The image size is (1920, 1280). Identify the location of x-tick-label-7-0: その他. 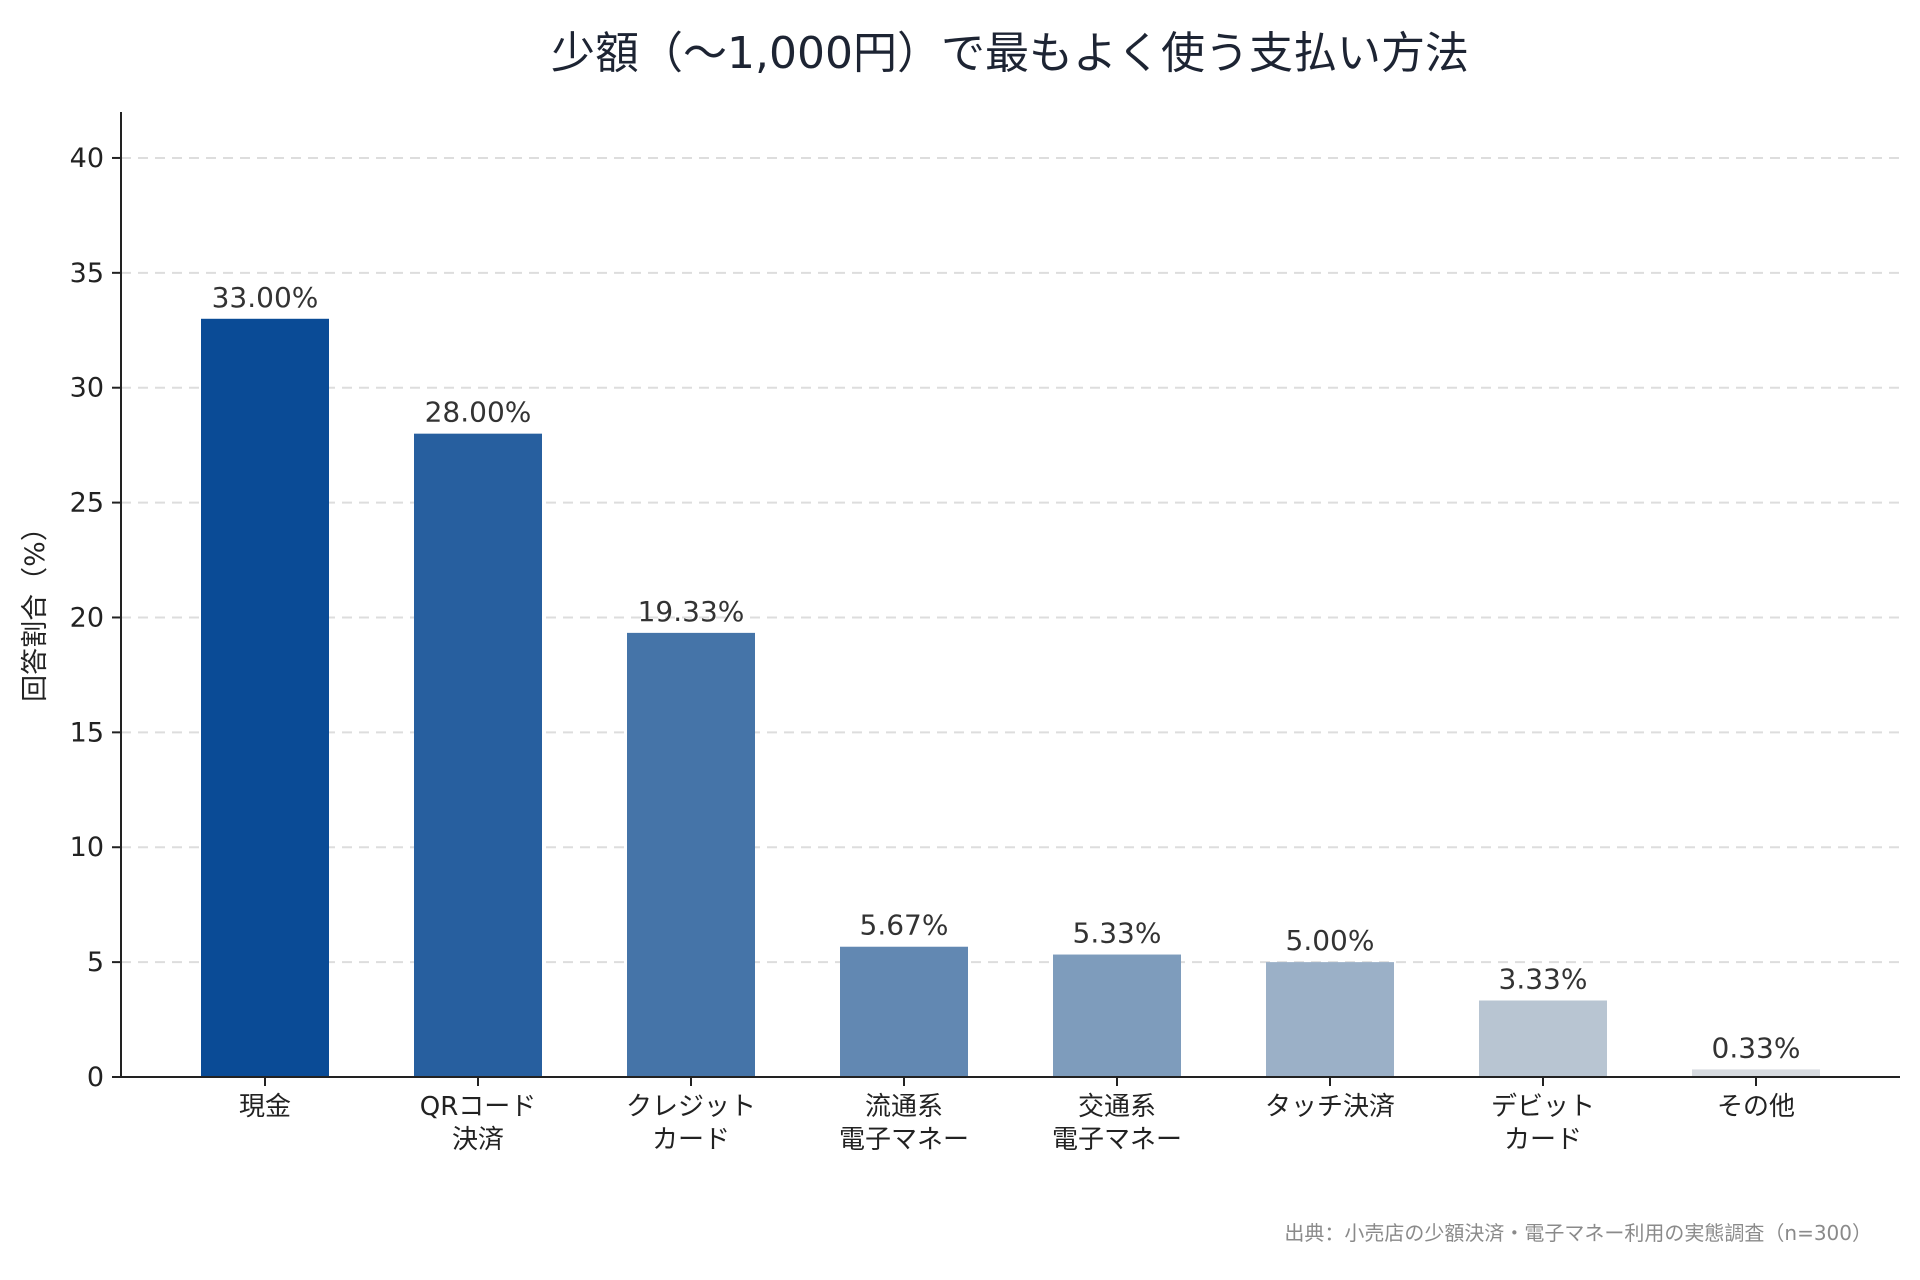
(1756, 1107).